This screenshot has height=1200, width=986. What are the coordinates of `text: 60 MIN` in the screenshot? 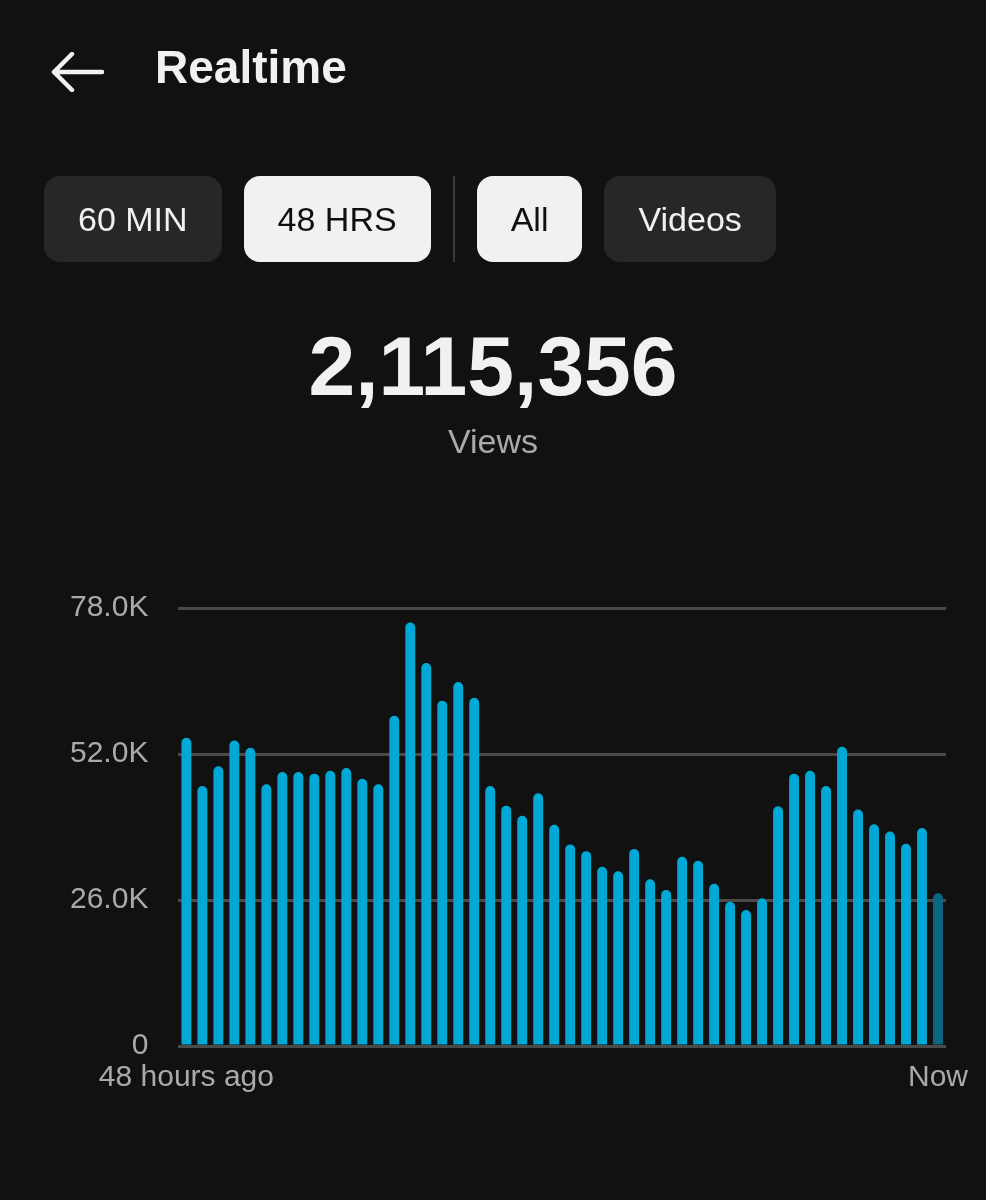 It's located at (133, 219).